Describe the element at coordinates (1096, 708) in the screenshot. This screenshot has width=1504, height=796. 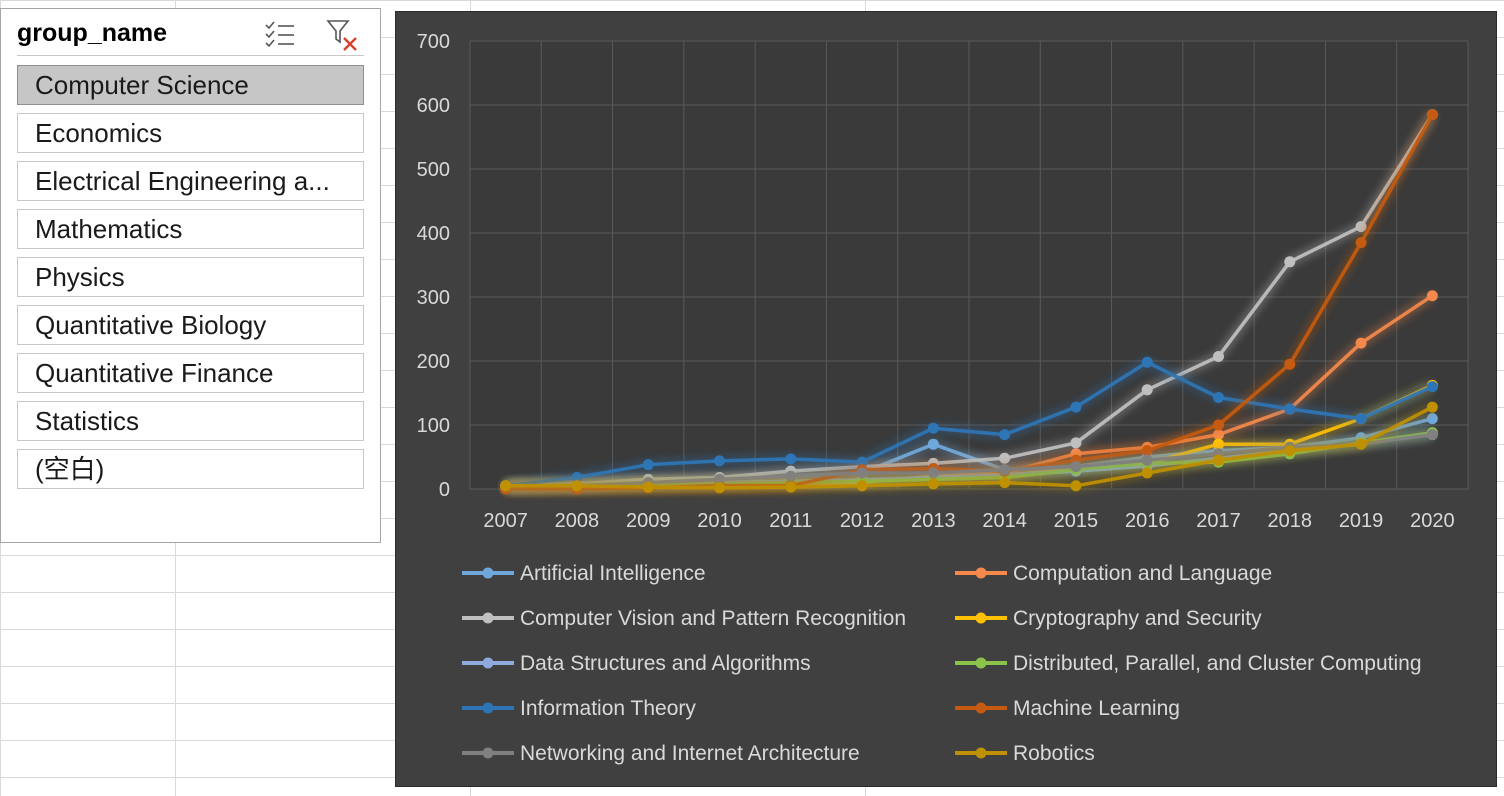
I see `legend-label: Machine Learning` at that location.